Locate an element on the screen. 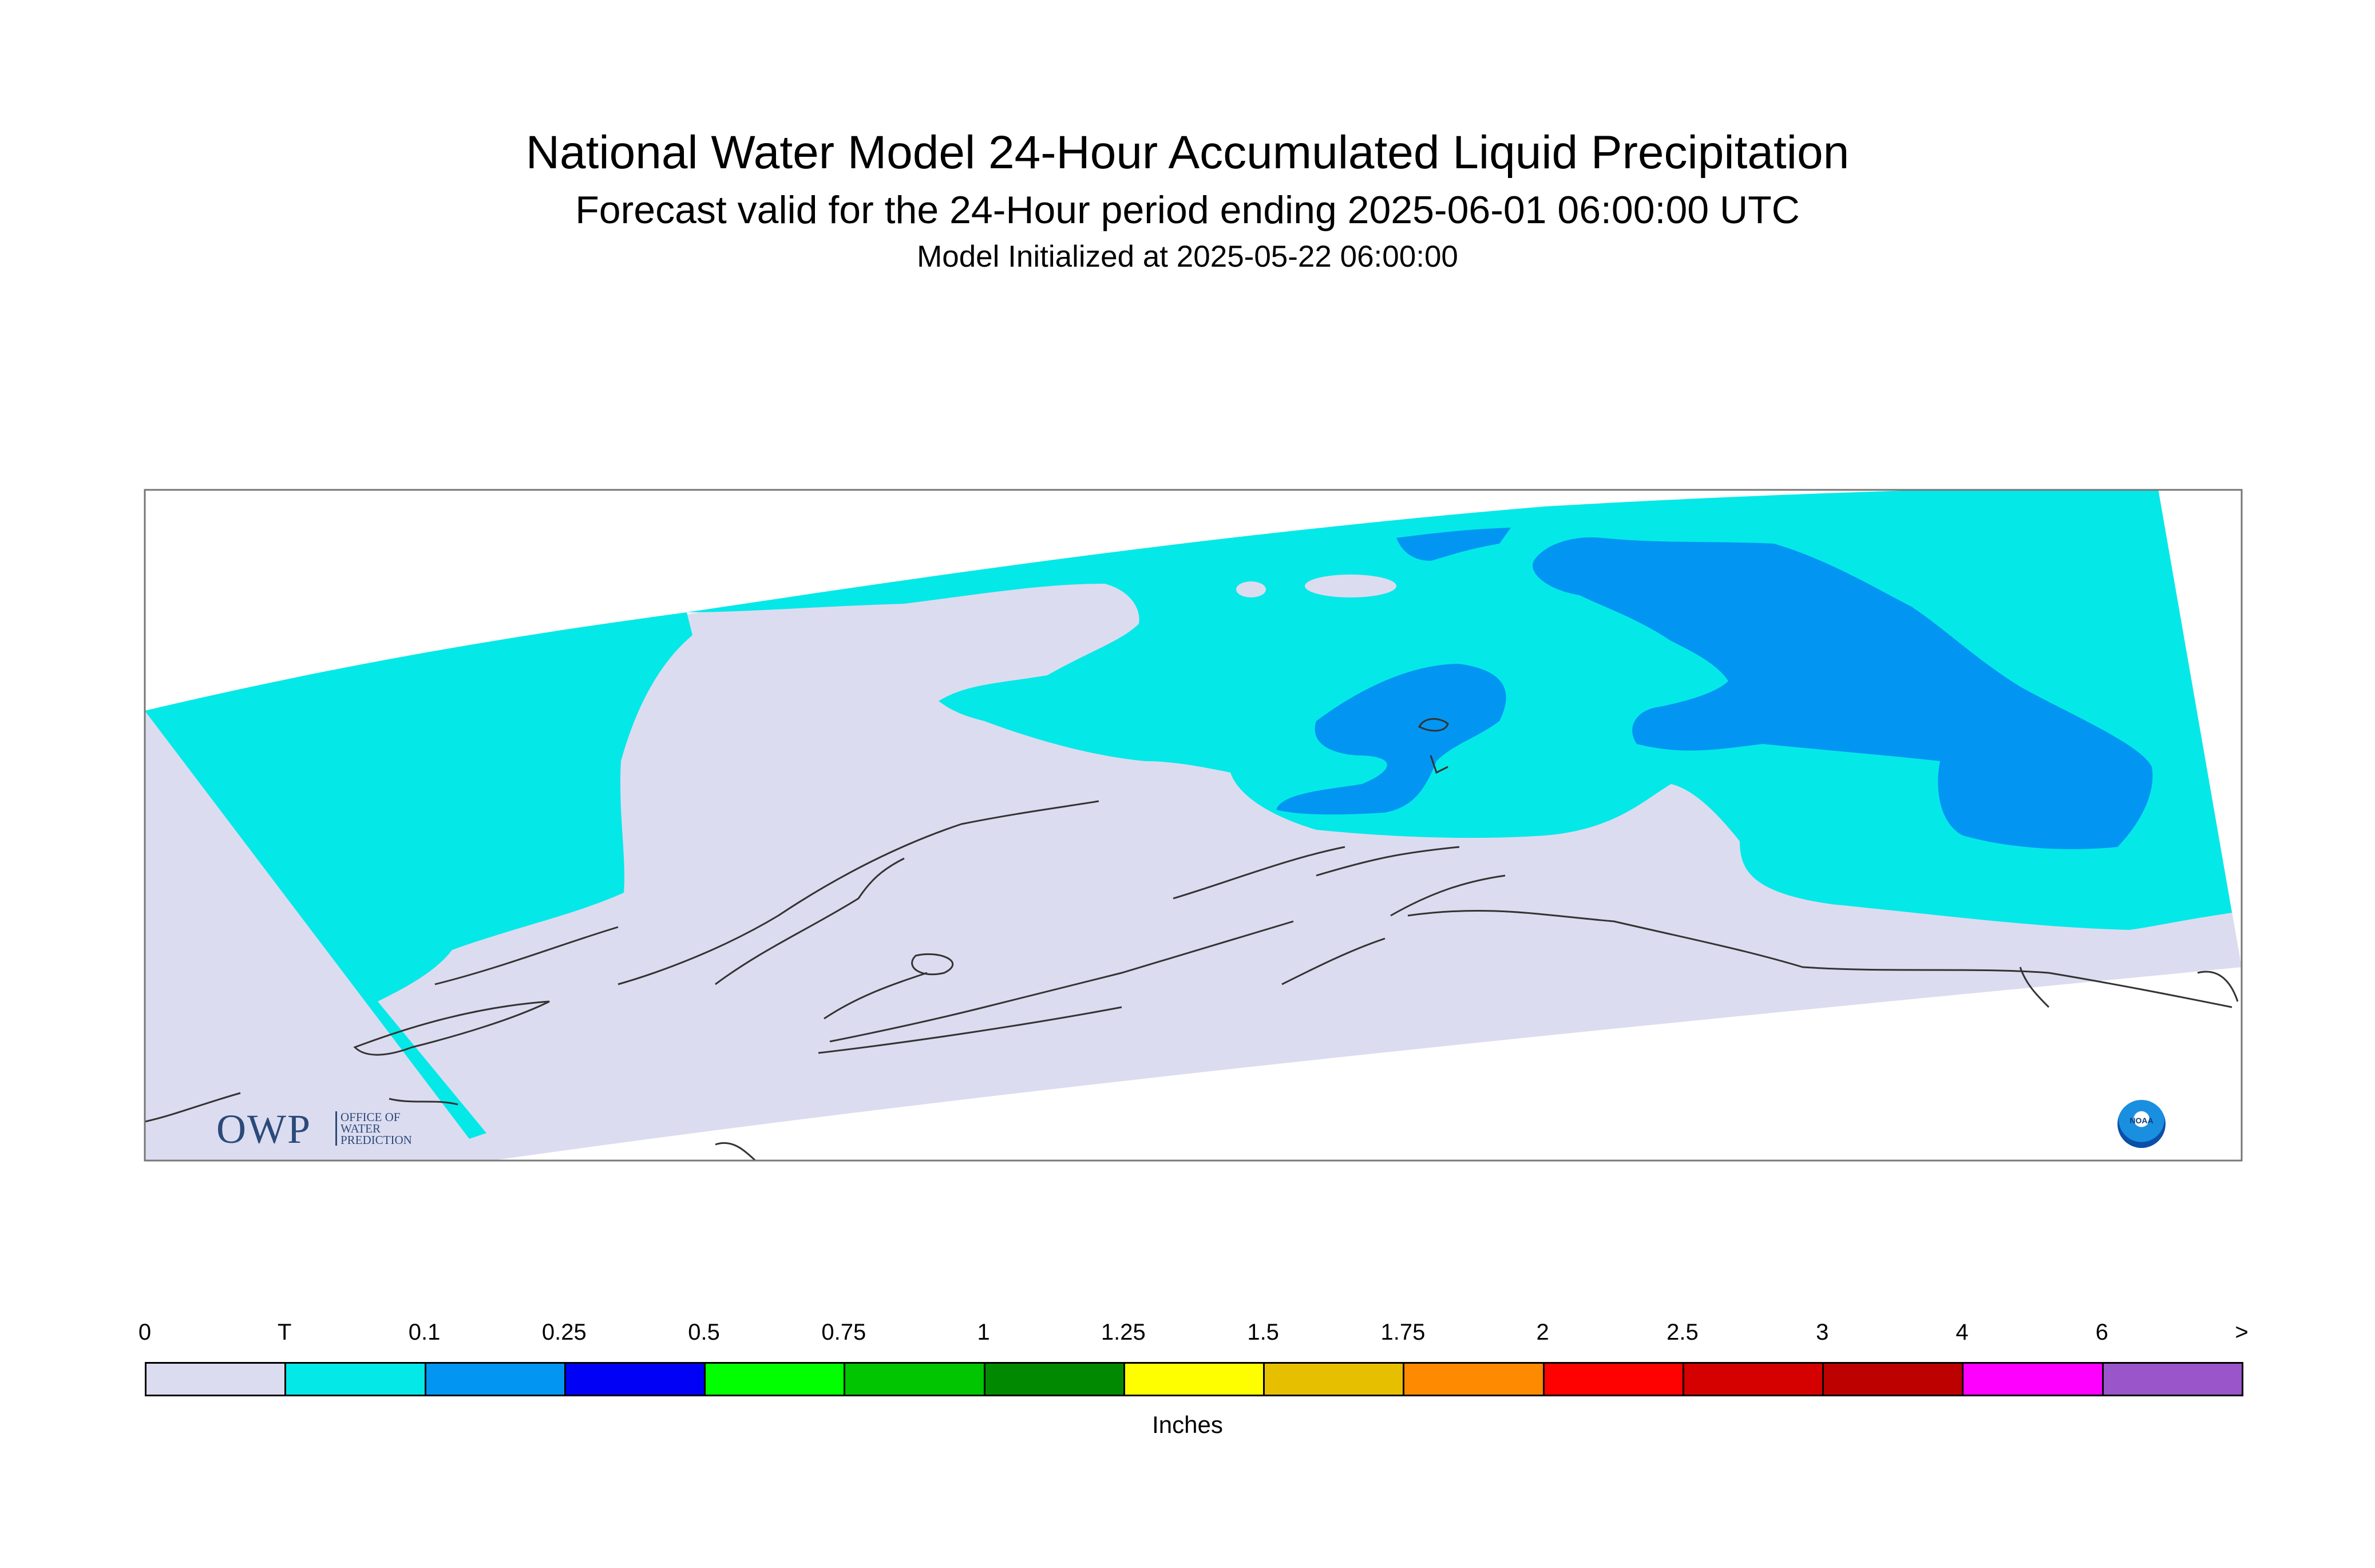 This screenshot has width=2375, height=1568. model-init-line: Model Initialized at 2025-05-22 06:00:00 is located at coordinates (1187, 257).